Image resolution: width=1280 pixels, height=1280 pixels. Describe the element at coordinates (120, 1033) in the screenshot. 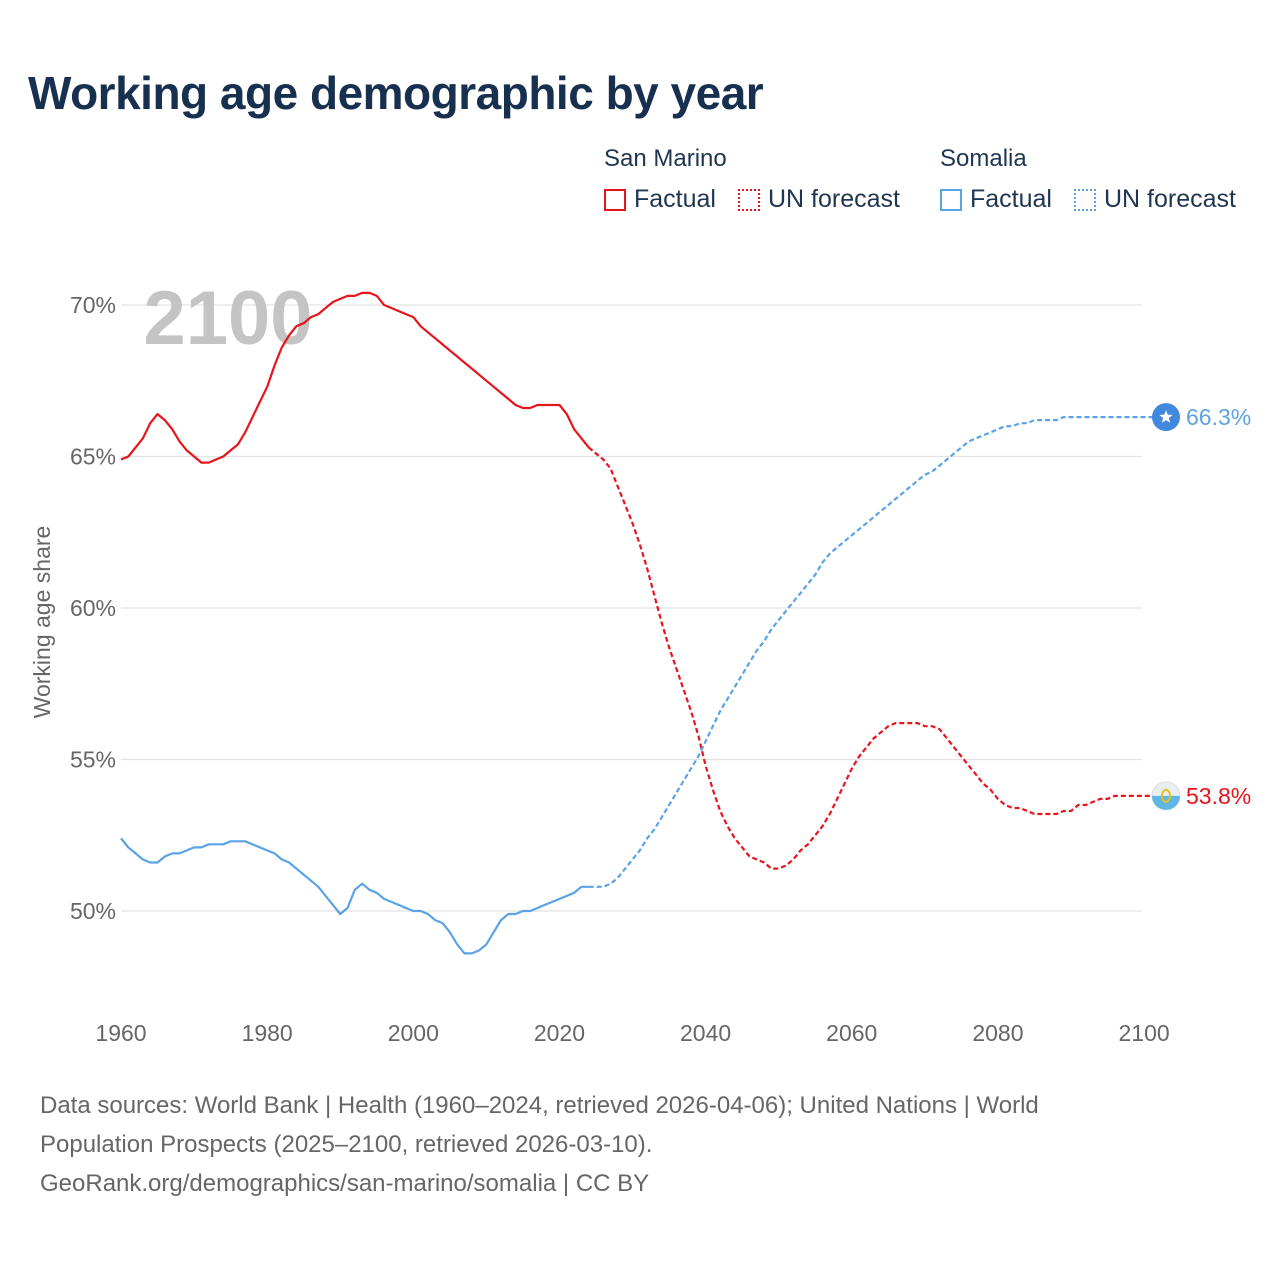

I see `x-tick-label: 1960` at that location.